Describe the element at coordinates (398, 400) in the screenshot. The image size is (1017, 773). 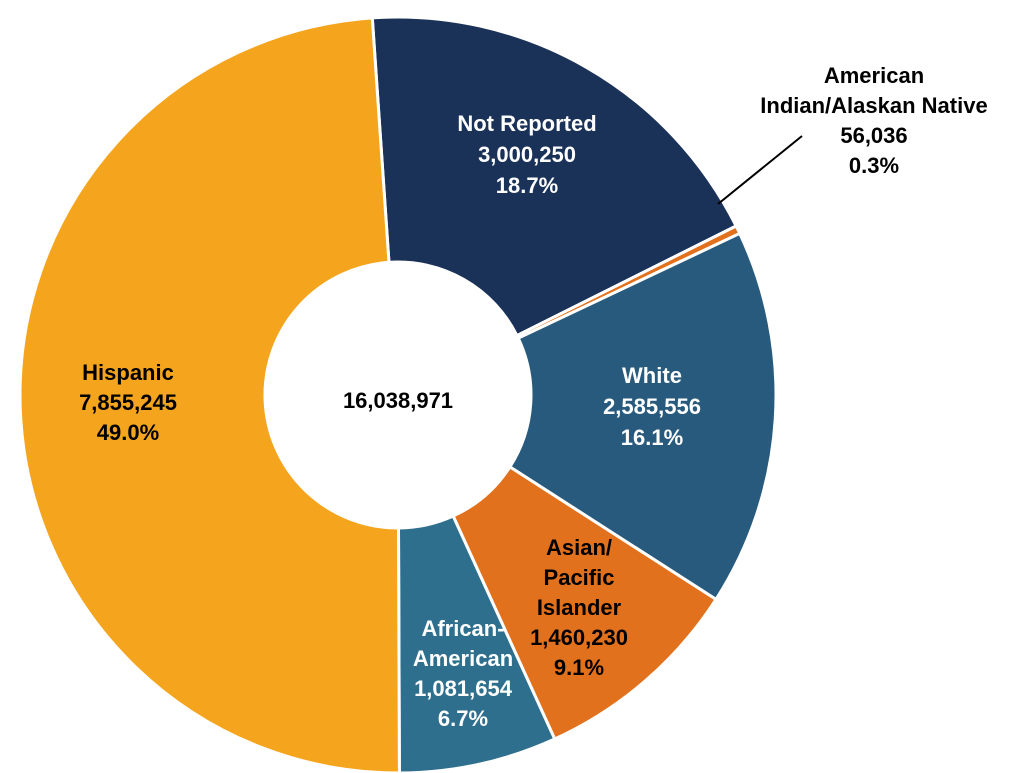
I see `center-total-label: 16,038,971` at that location.